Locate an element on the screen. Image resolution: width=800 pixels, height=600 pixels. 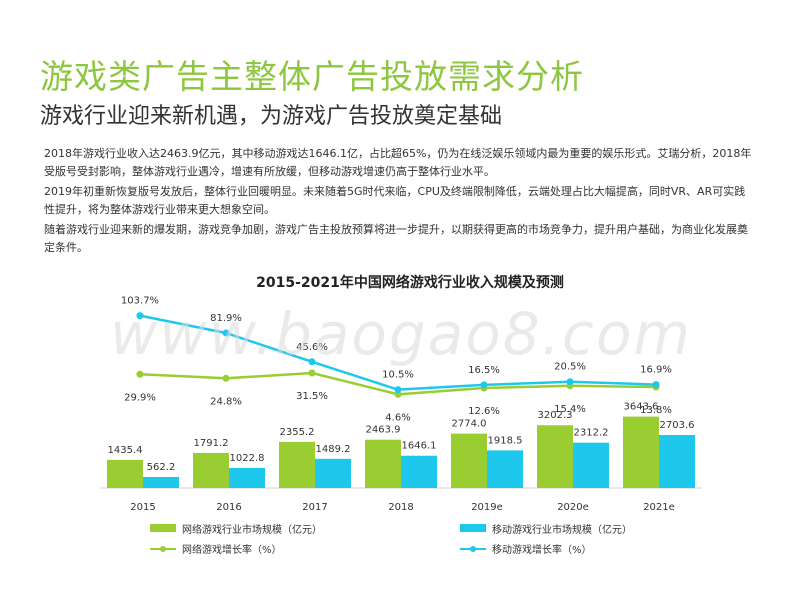
bar-label-online-2016: 1791.2 is located at coordinates (211, 443).